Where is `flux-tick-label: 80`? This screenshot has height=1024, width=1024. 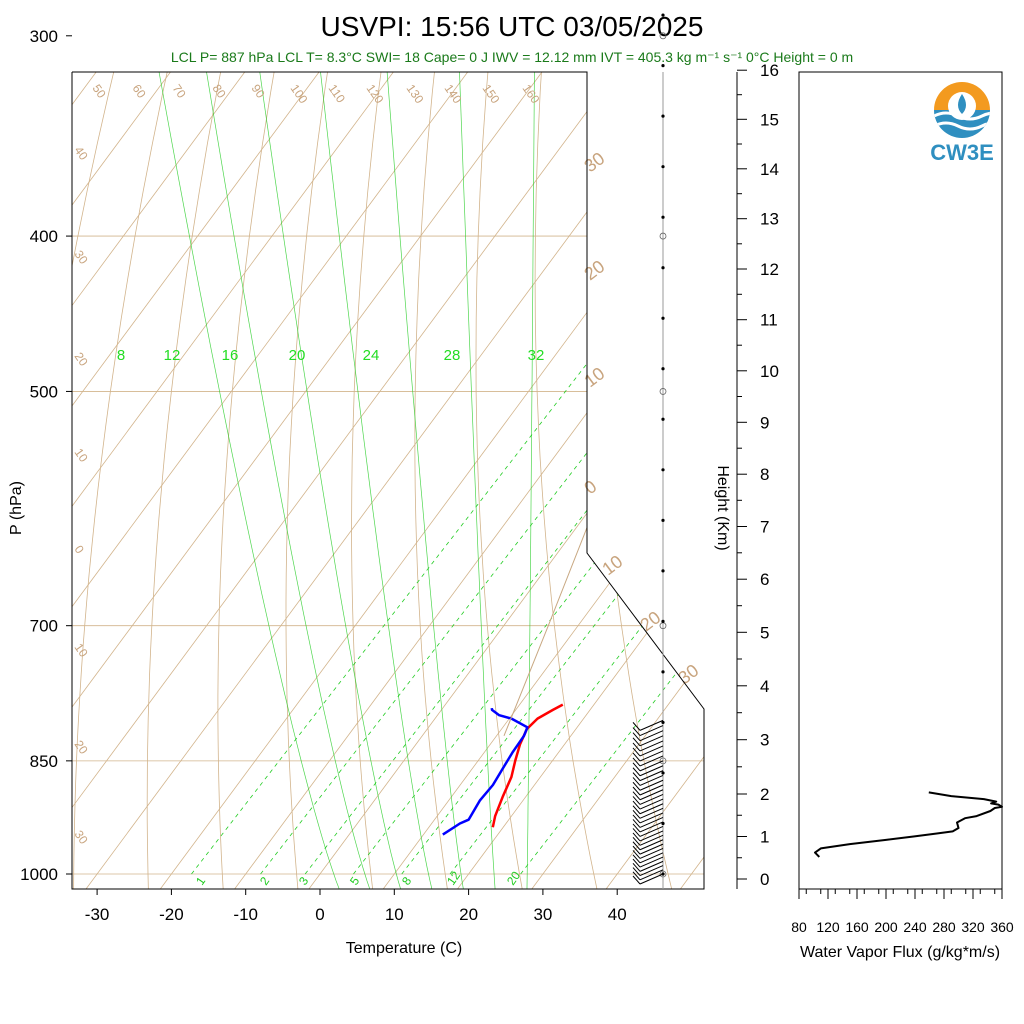 flux-tick-label: 80 is located at coordinates (799, 927).